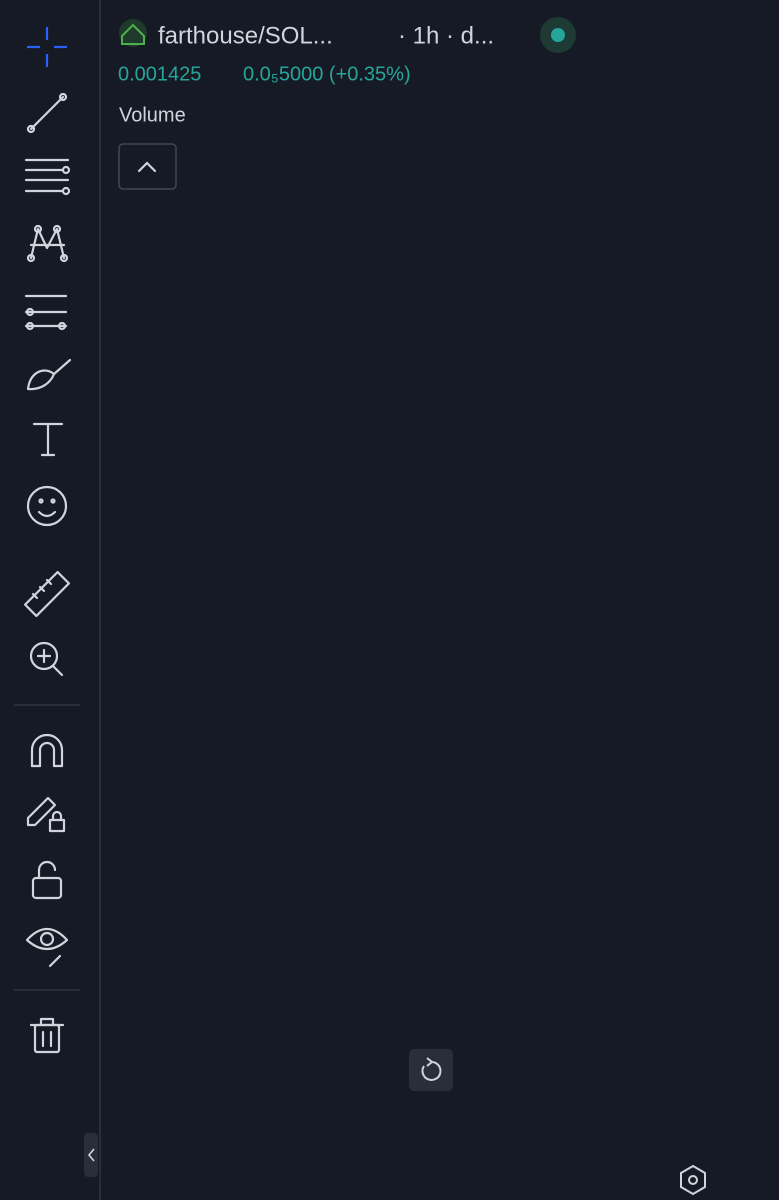 The width and height of the screenshot is (779, 1200). What do you see at coordinates (558, 35) in the screenshot?
I see `status-dot` at bounding box center [558, 35].